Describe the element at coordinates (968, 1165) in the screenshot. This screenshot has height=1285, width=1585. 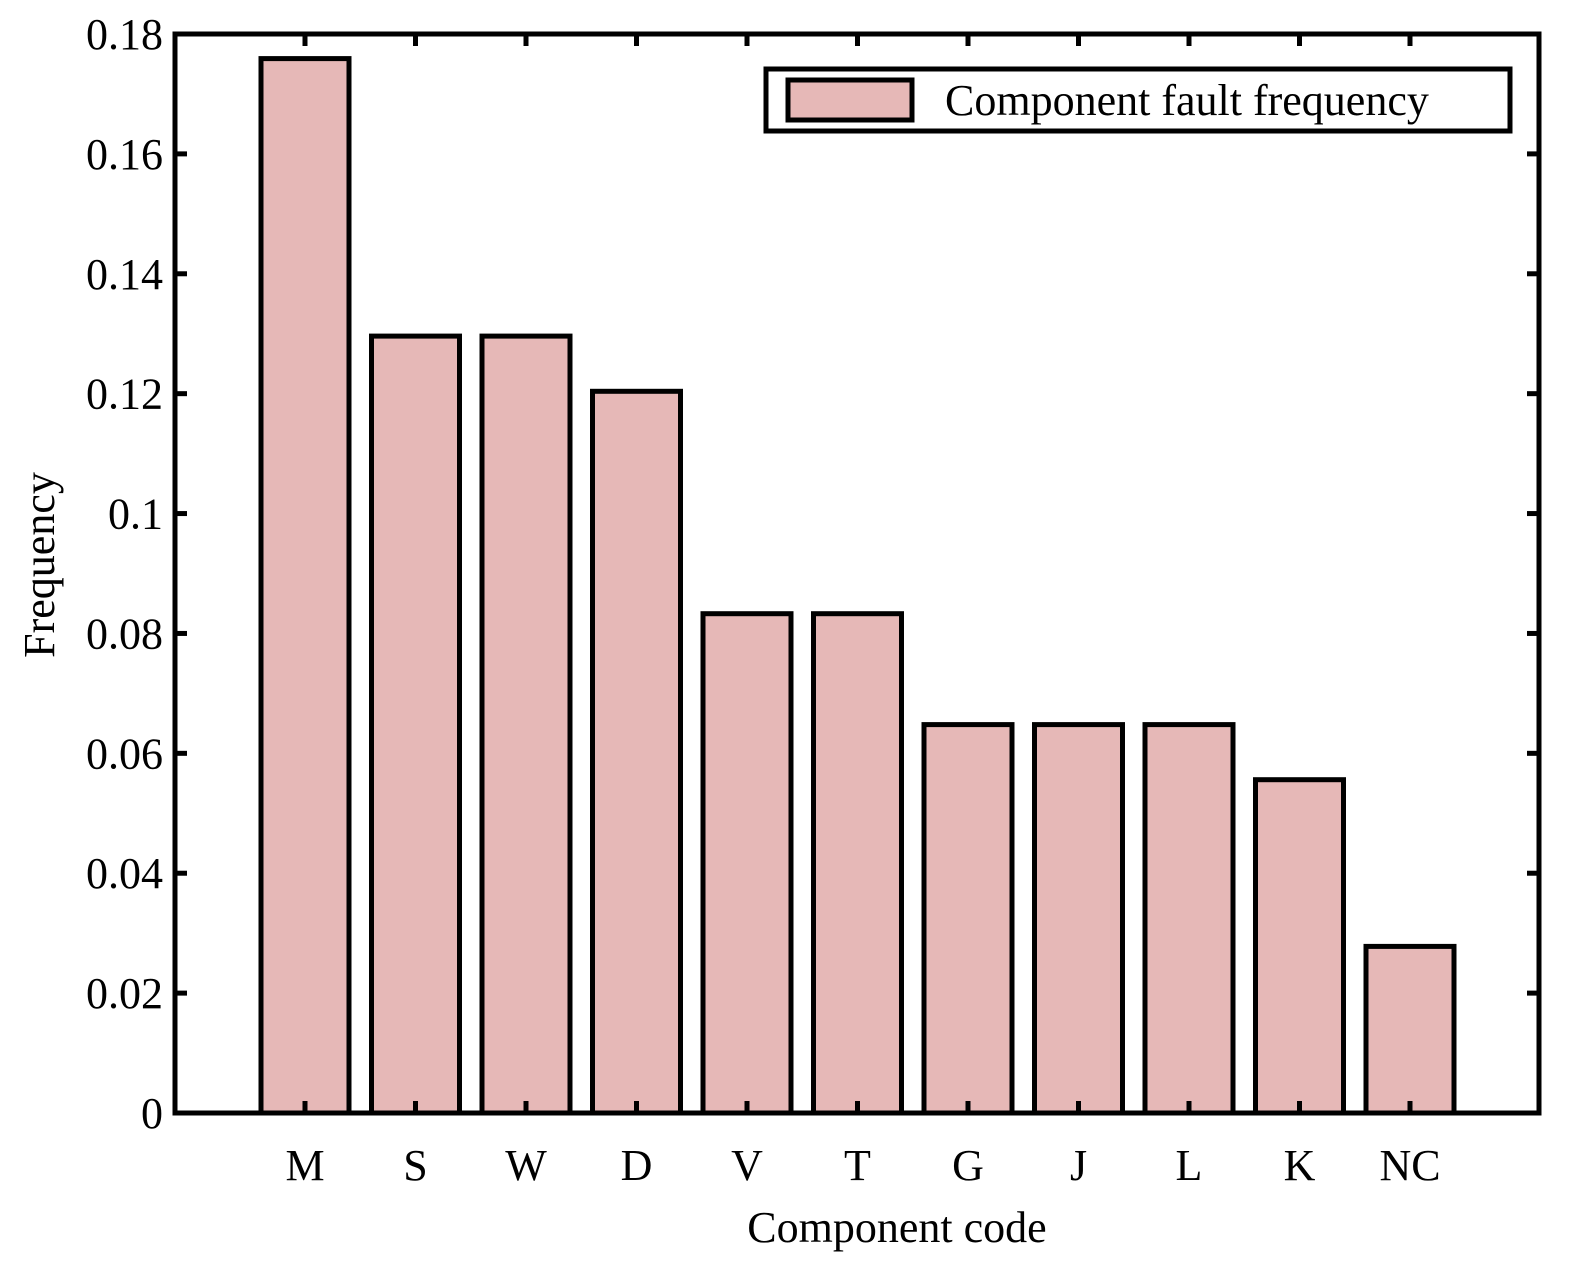
I see `x-tick-label: G` at that location.